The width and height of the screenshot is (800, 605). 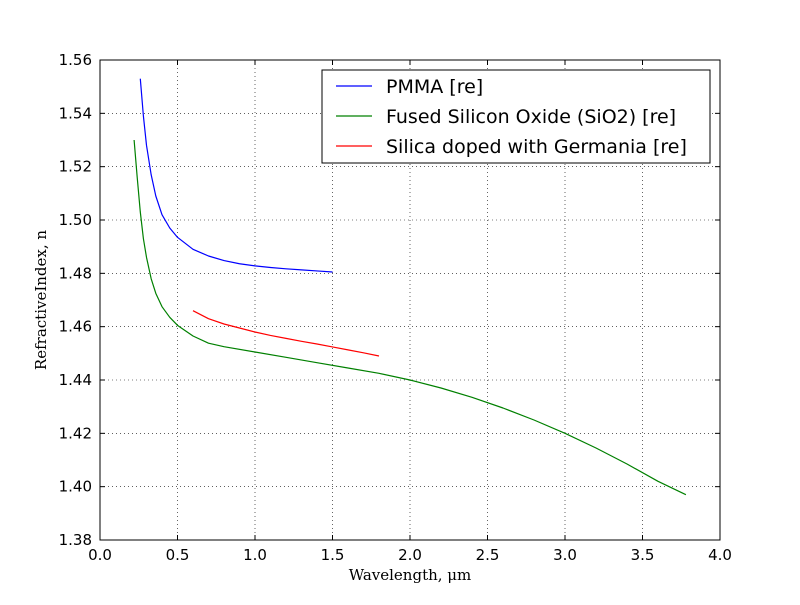 I want to click on y-tick-label: 1.44, so click(x=75, y=380).